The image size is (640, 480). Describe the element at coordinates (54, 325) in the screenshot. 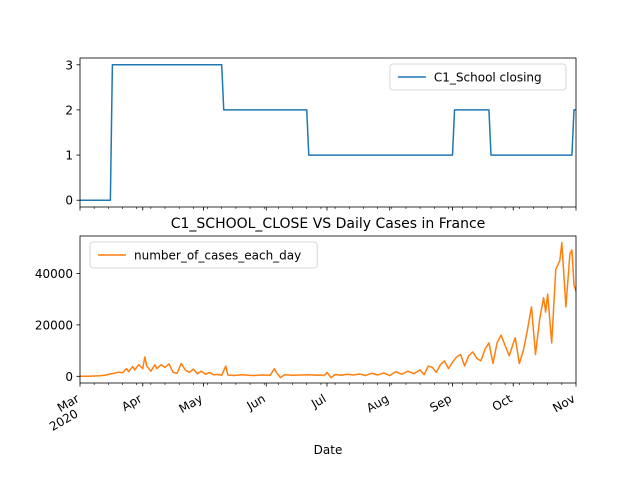

I see `y-tick-label: 20000` at that location.